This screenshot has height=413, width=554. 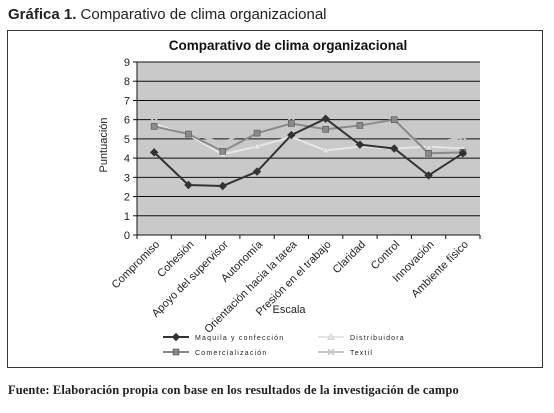 I want to click on y-tick-label: 1, so click(x=127, y=217).